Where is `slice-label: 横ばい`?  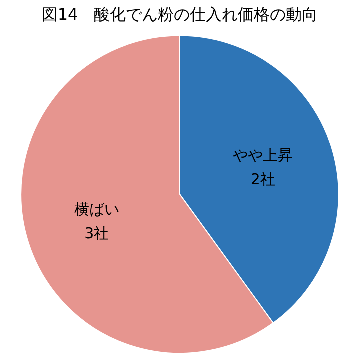
slice-label: 横ばい is located at coordinates (97, 209).